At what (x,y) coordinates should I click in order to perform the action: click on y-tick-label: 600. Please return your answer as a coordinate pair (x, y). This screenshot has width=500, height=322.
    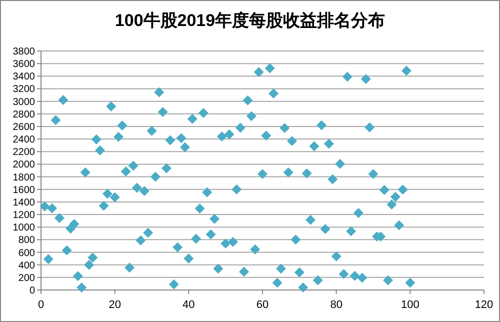
    Looking at the image, I should click on (27, 253).